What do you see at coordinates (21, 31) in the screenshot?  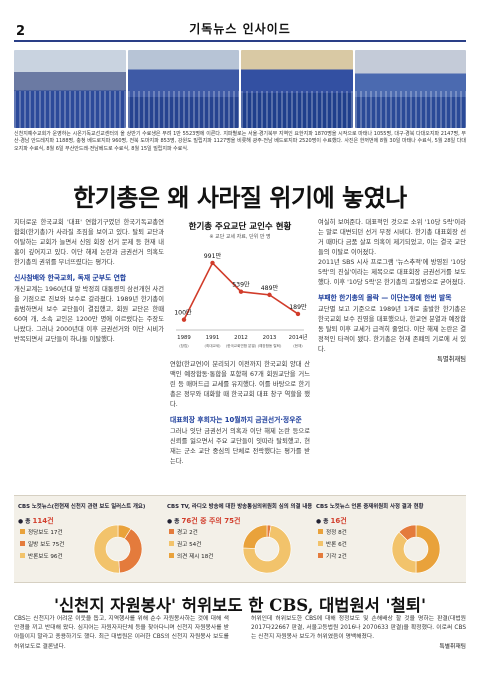 I see `page-number: 2` at bounding box center [21, 31].